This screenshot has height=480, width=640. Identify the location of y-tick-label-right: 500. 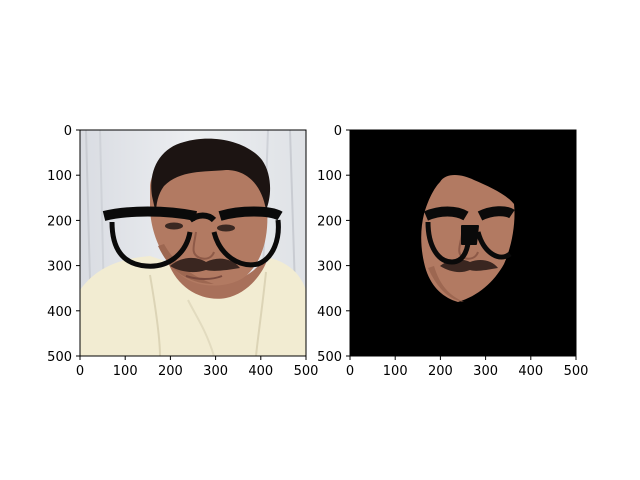
(329, 357).